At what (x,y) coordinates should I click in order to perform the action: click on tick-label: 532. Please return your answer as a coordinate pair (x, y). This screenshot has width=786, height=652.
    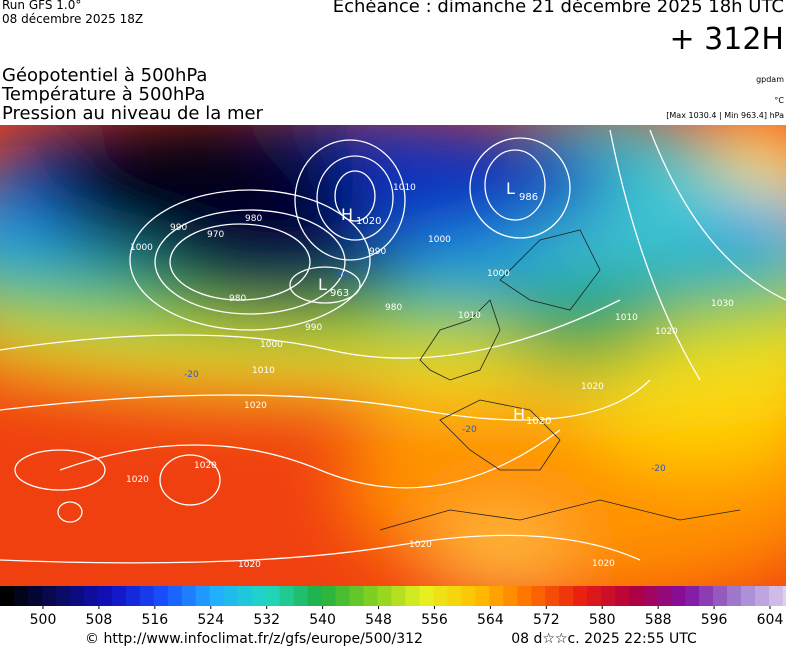
    Looking at the image, I should click on (266, 620).